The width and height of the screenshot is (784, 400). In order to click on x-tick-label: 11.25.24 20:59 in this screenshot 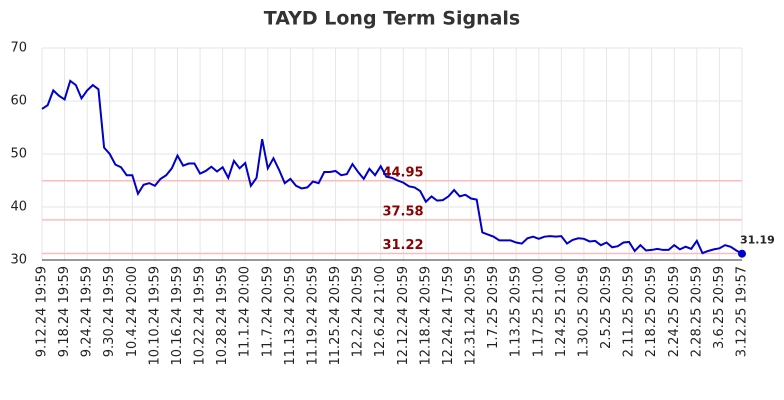, I will do `click(335, 316)`.